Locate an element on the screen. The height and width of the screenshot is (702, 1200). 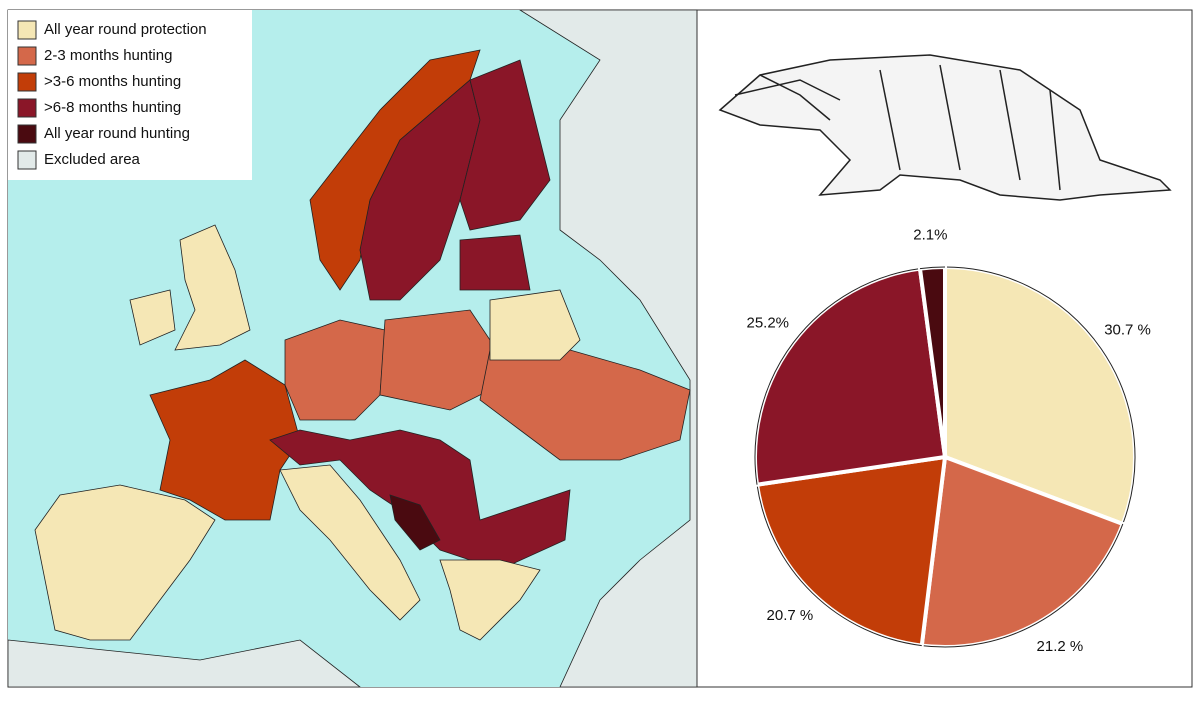
legend-box is located at coordinates (130, 95).